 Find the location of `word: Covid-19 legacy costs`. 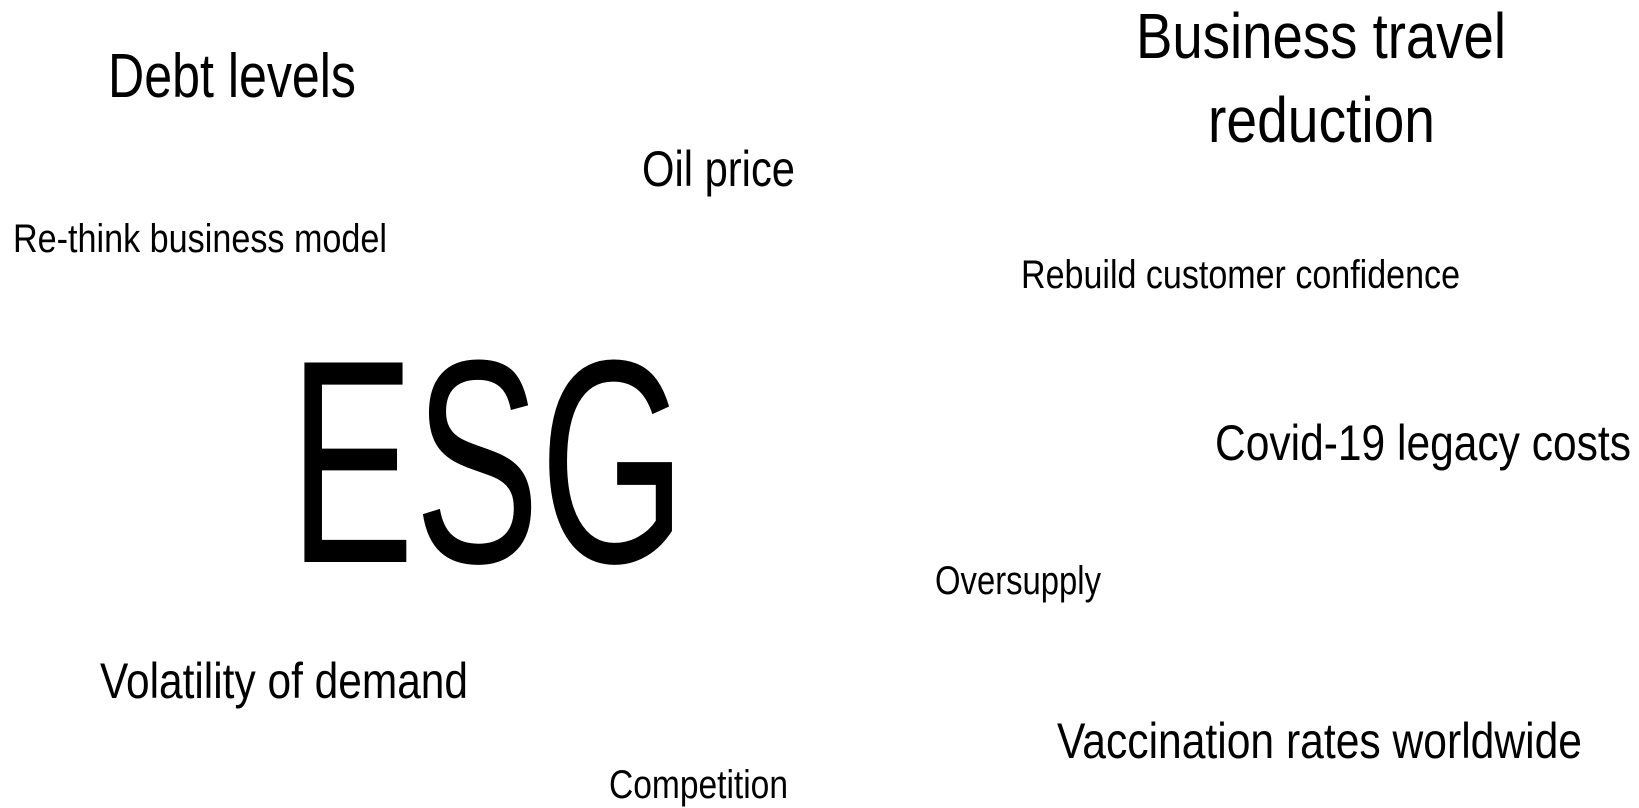

word: Covid-19 legacy costs is located at coordinates (1423, 443).